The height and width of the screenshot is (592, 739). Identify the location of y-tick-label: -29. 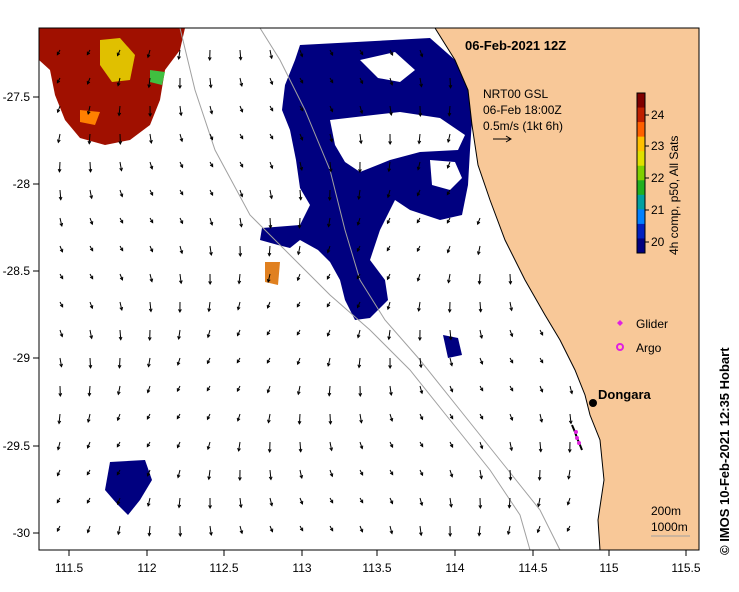
(22, 358).